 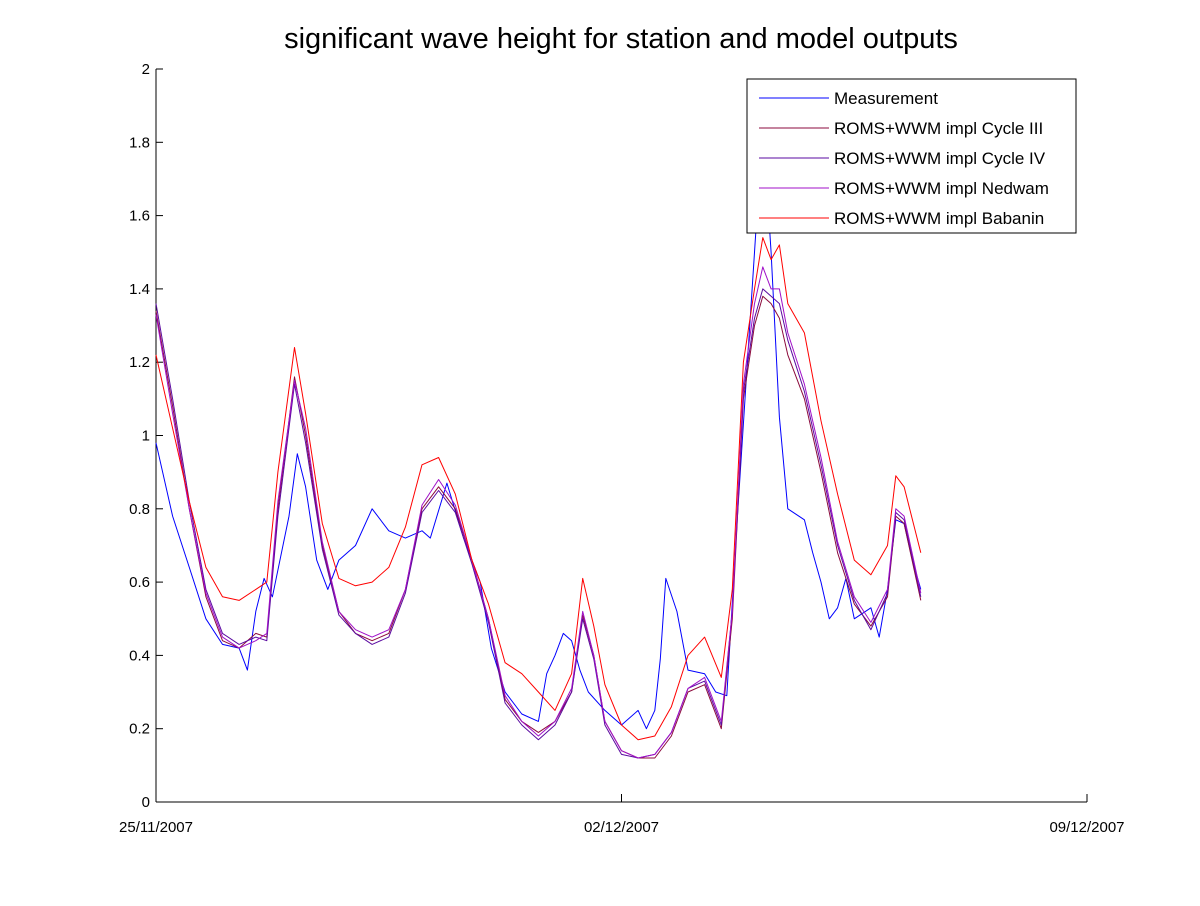 What do you see at coordinates (139, 142) in the screenshot?
I see `y-tick-label: 1.8` at bounding box center [139, 142].